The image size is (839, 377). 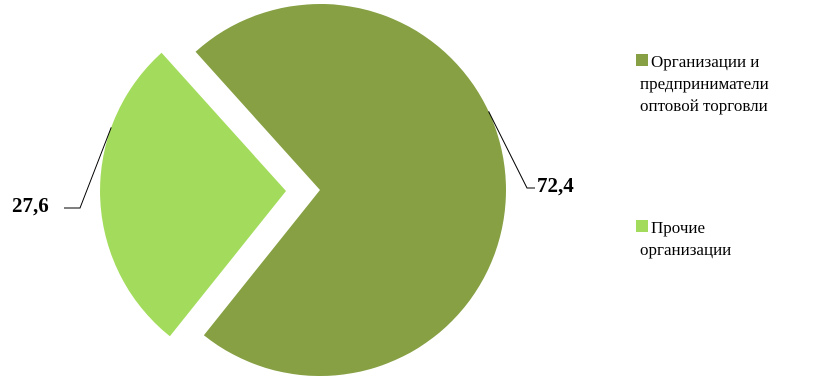 What do you see at coordinates (685, 249) in the screenshot?
I see `legend-label-2-line-2: организации` at bounding box center [685, 249].